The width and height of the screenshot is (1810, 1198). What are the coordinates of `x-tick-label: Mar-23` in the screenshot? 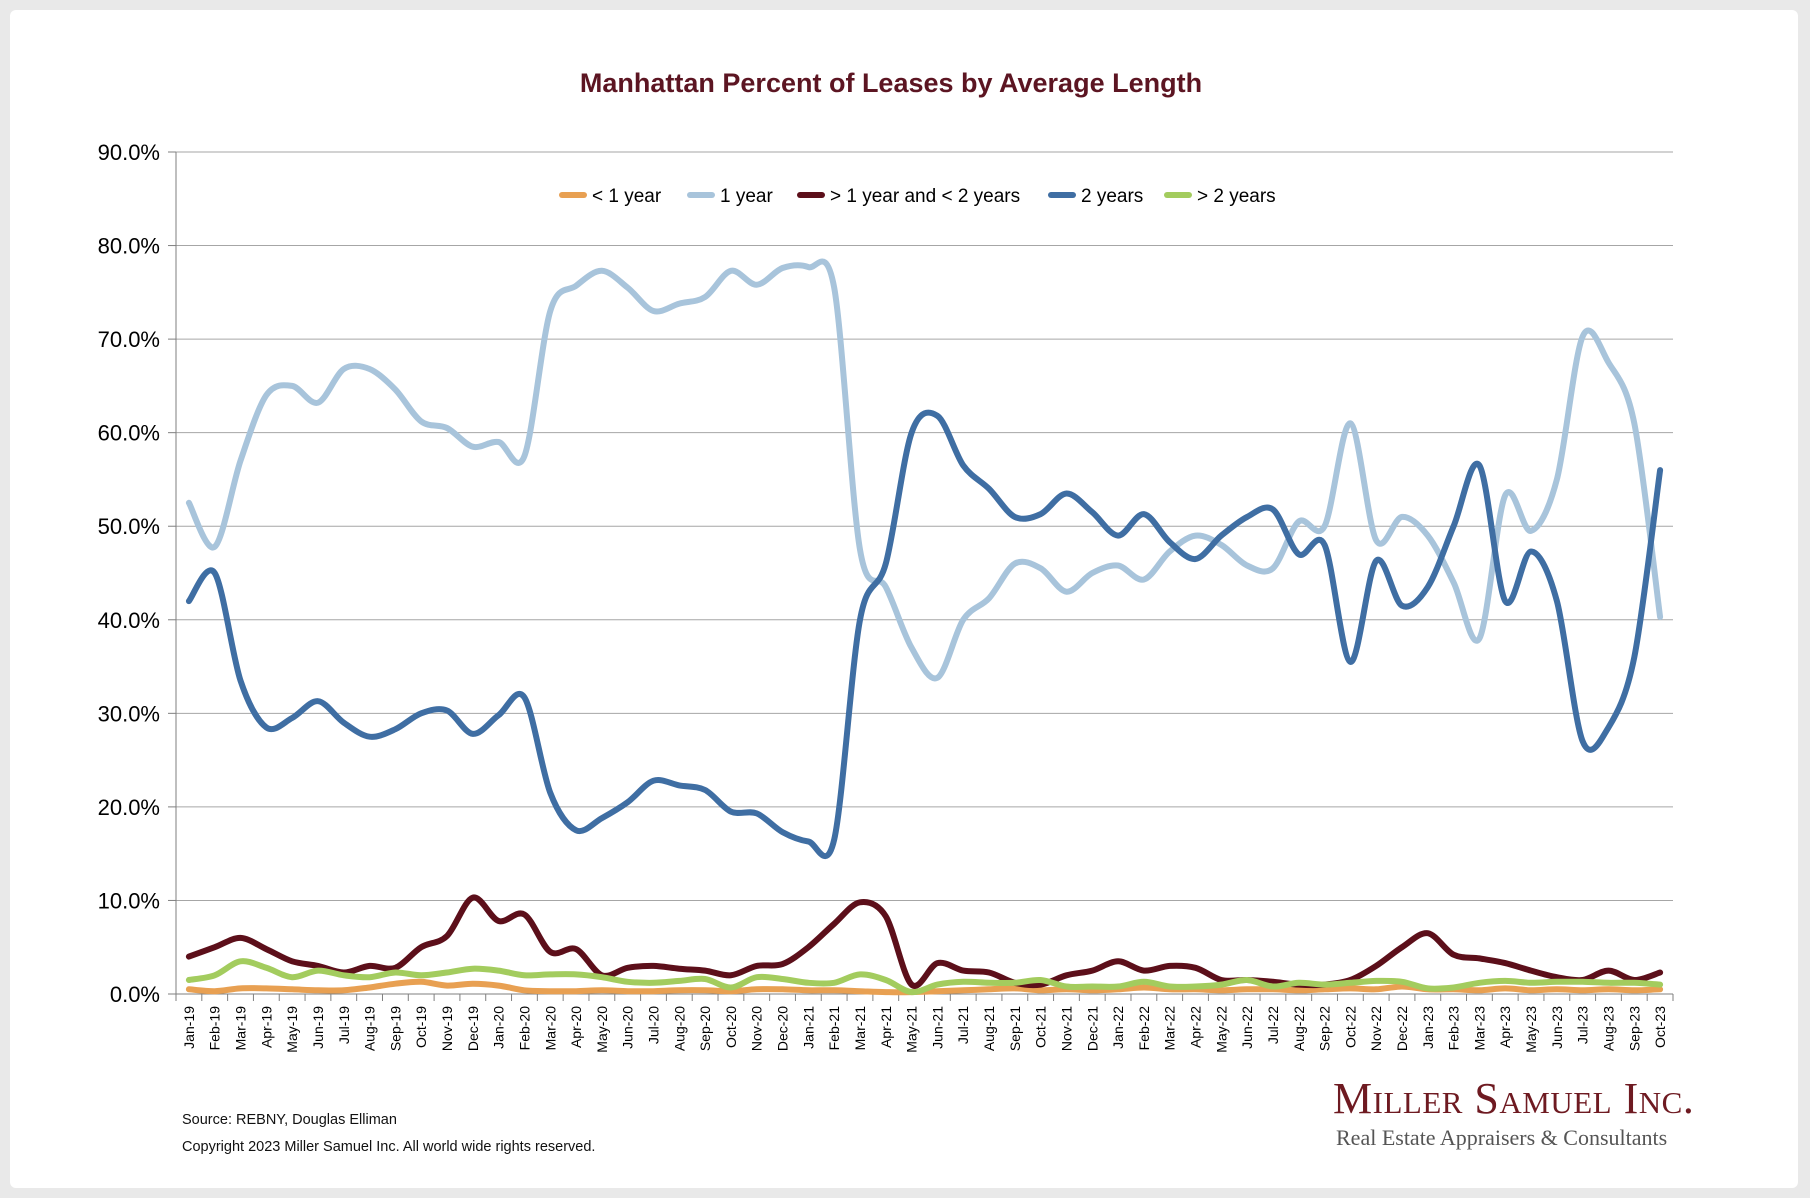 It's located at (1479, 1028).